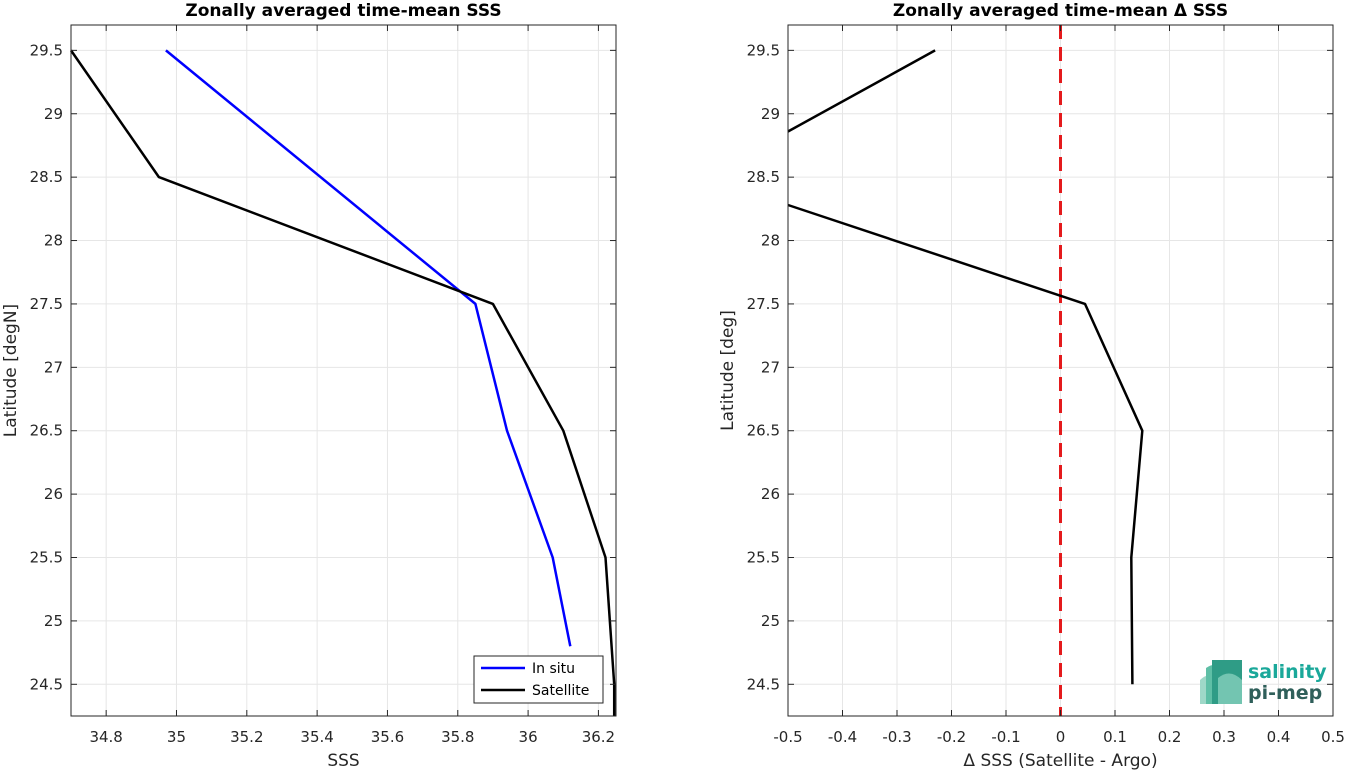 This screenshot has width=1347, height=770. Describe the element at coordinates (598, 737) in the screenshot. I see `x-tick-label: 36.2` at that location.